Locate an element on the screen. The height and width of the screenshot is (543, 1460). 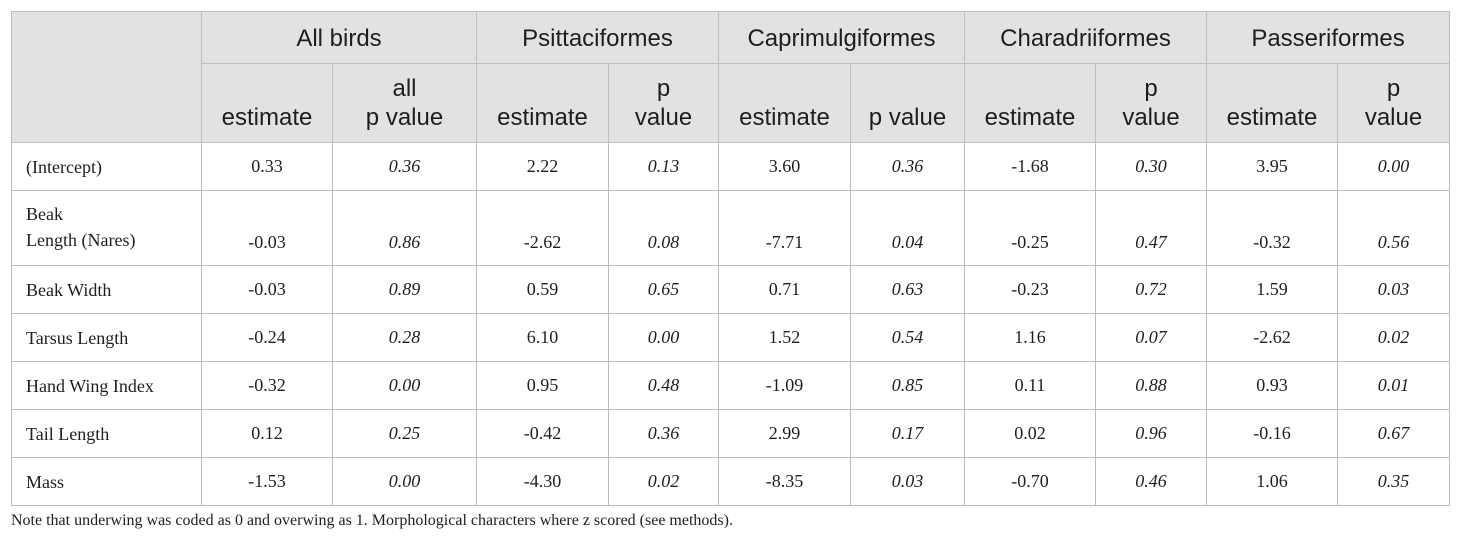
p-value-cell: 0.01 is located at coordinates (1393, 385).